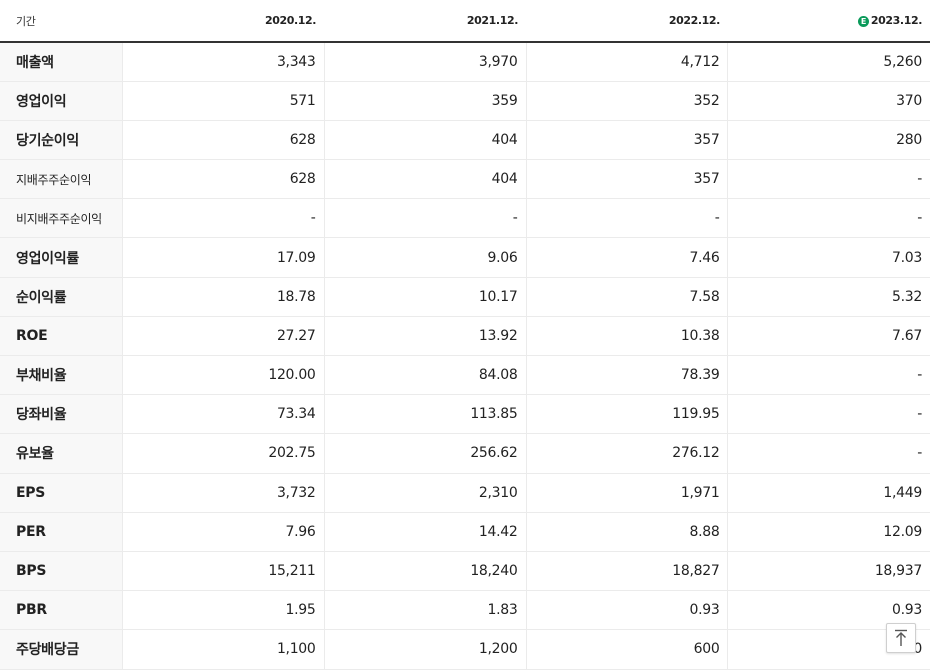 Image resolution: width=930 pixels, height=670 pixels. Describe the element at coordinates (223, 179) in the screenshot. I see `table-cell: 628` at that location.